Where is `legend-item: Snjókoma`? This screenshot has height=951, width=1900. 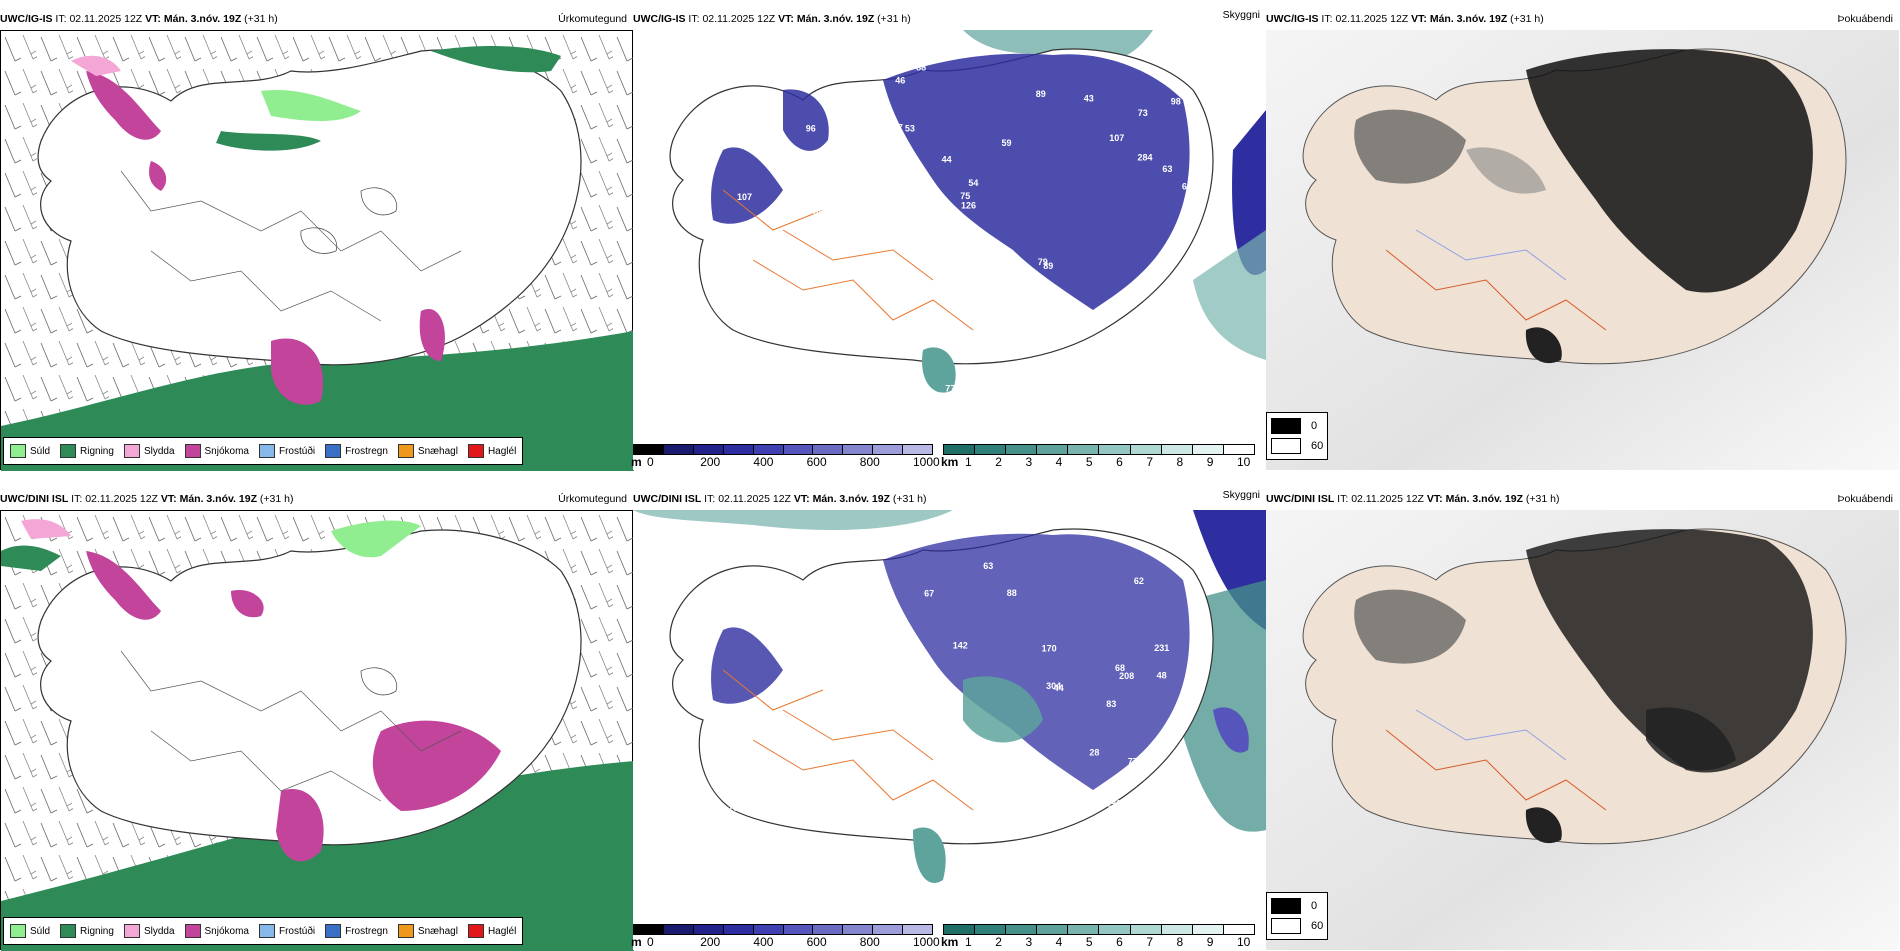
legend-item: Snjókoma is located at coordinates (216, 931).